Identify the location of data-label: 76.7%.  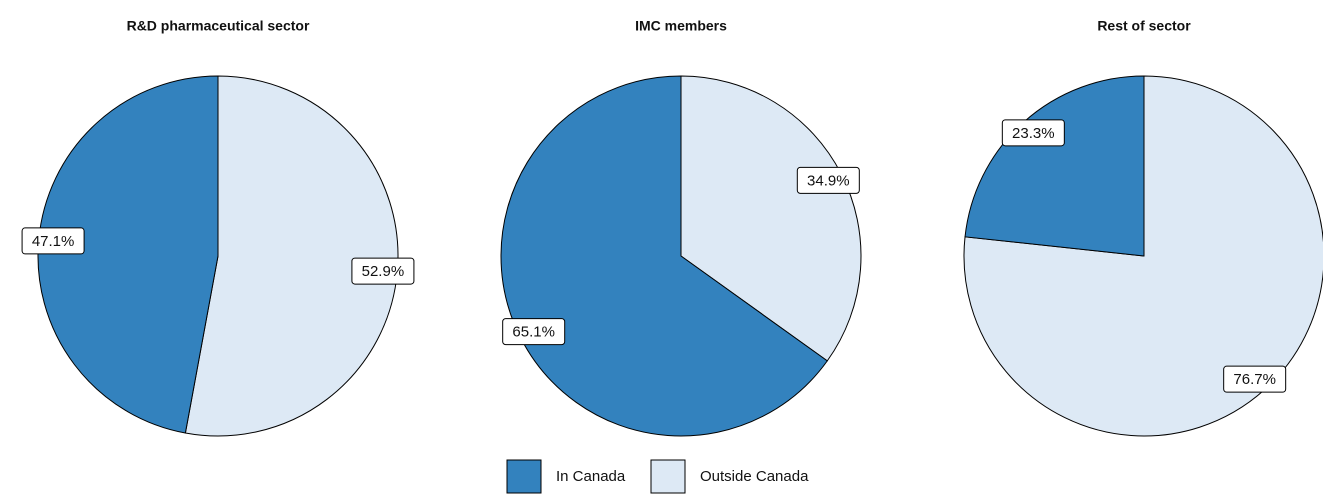
(1254, 379).